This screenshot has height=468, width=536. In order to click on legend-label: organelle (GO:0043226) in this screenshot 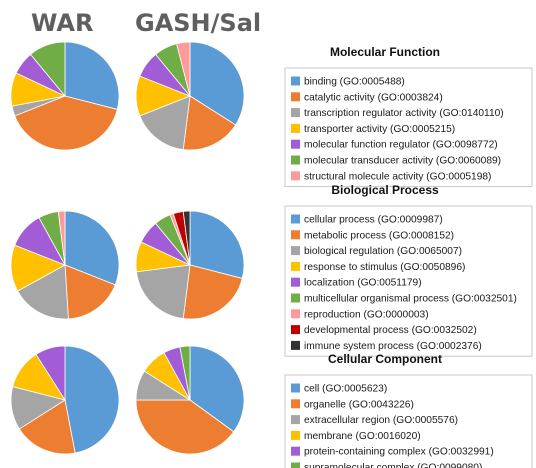, I will do `click(359, 404)`.